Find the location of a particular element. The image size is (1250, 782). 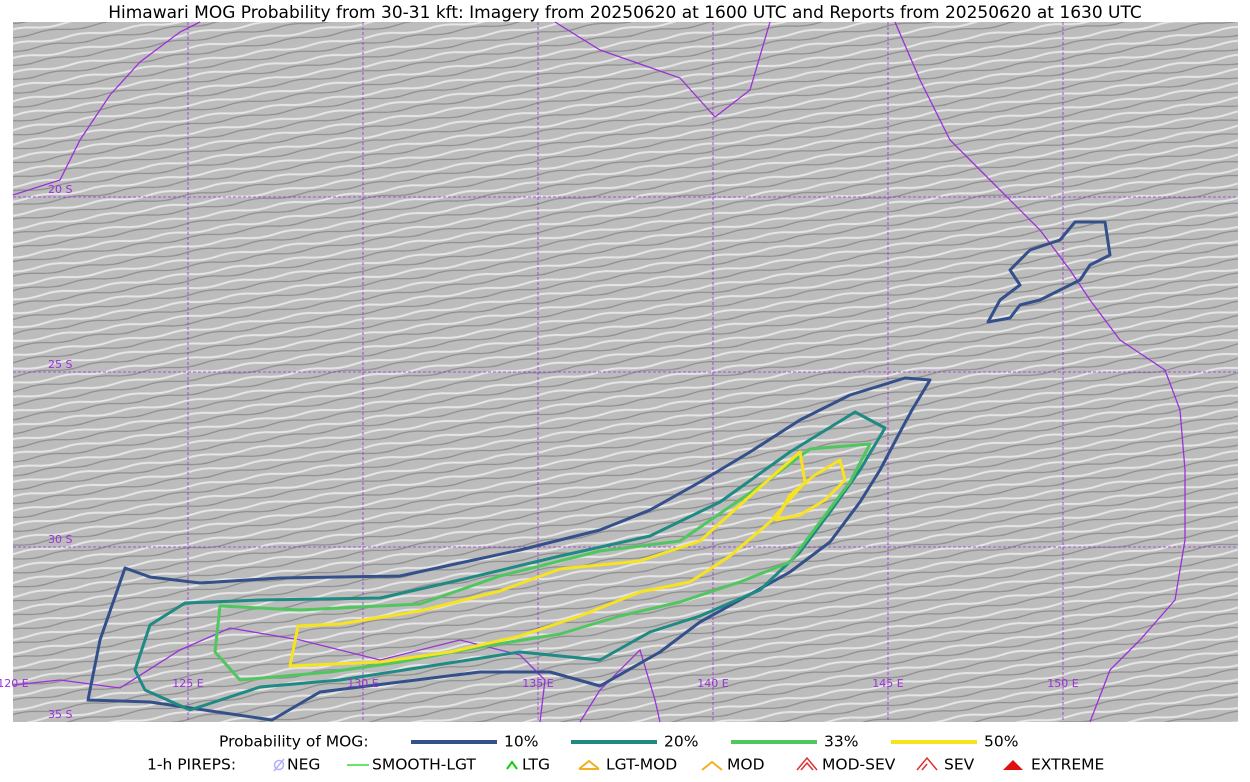

legend-label: 33% is located at coordinates (841, 742).